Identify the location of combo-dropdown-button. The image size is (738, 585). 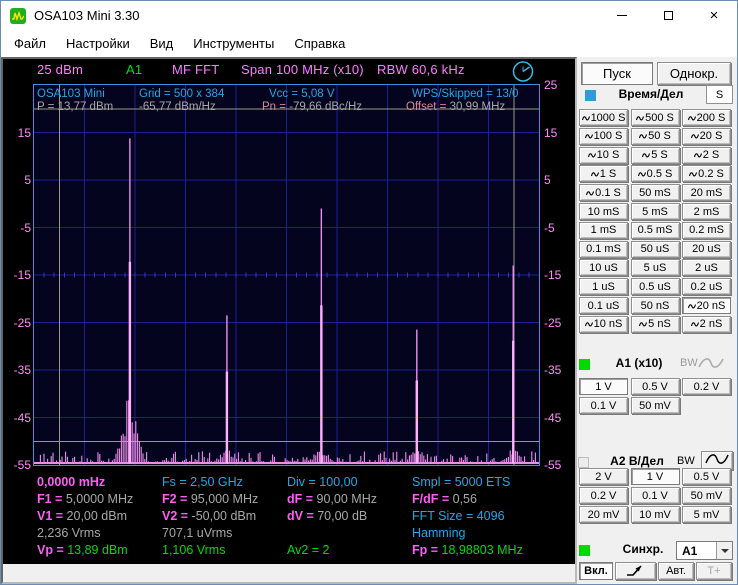
(724, 550).